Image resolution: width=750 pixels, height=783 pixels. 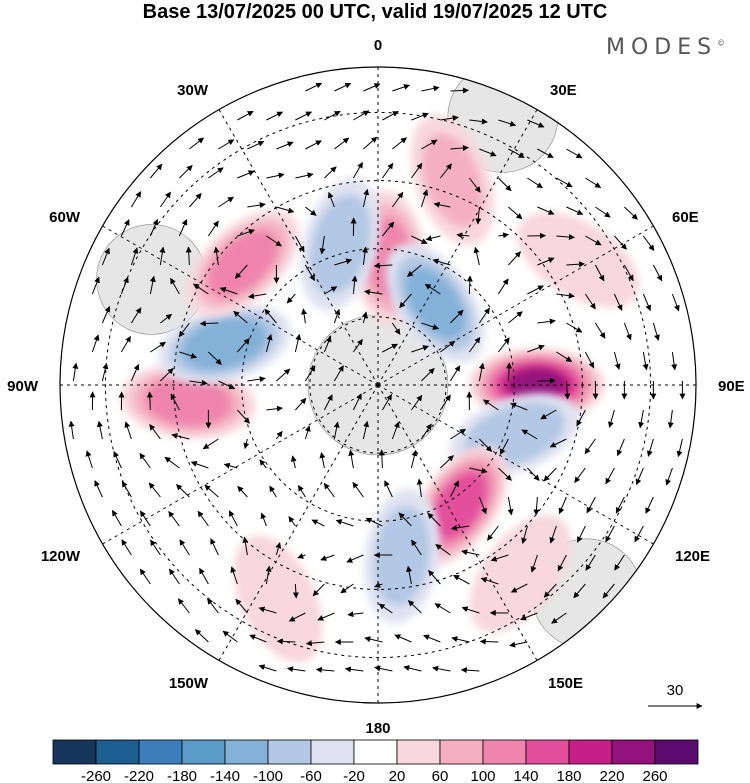 What do you see at coordinates (139, 775) in the screenshot?
I see `colorbar-label-1: -220` at bounding box center [139, 775].